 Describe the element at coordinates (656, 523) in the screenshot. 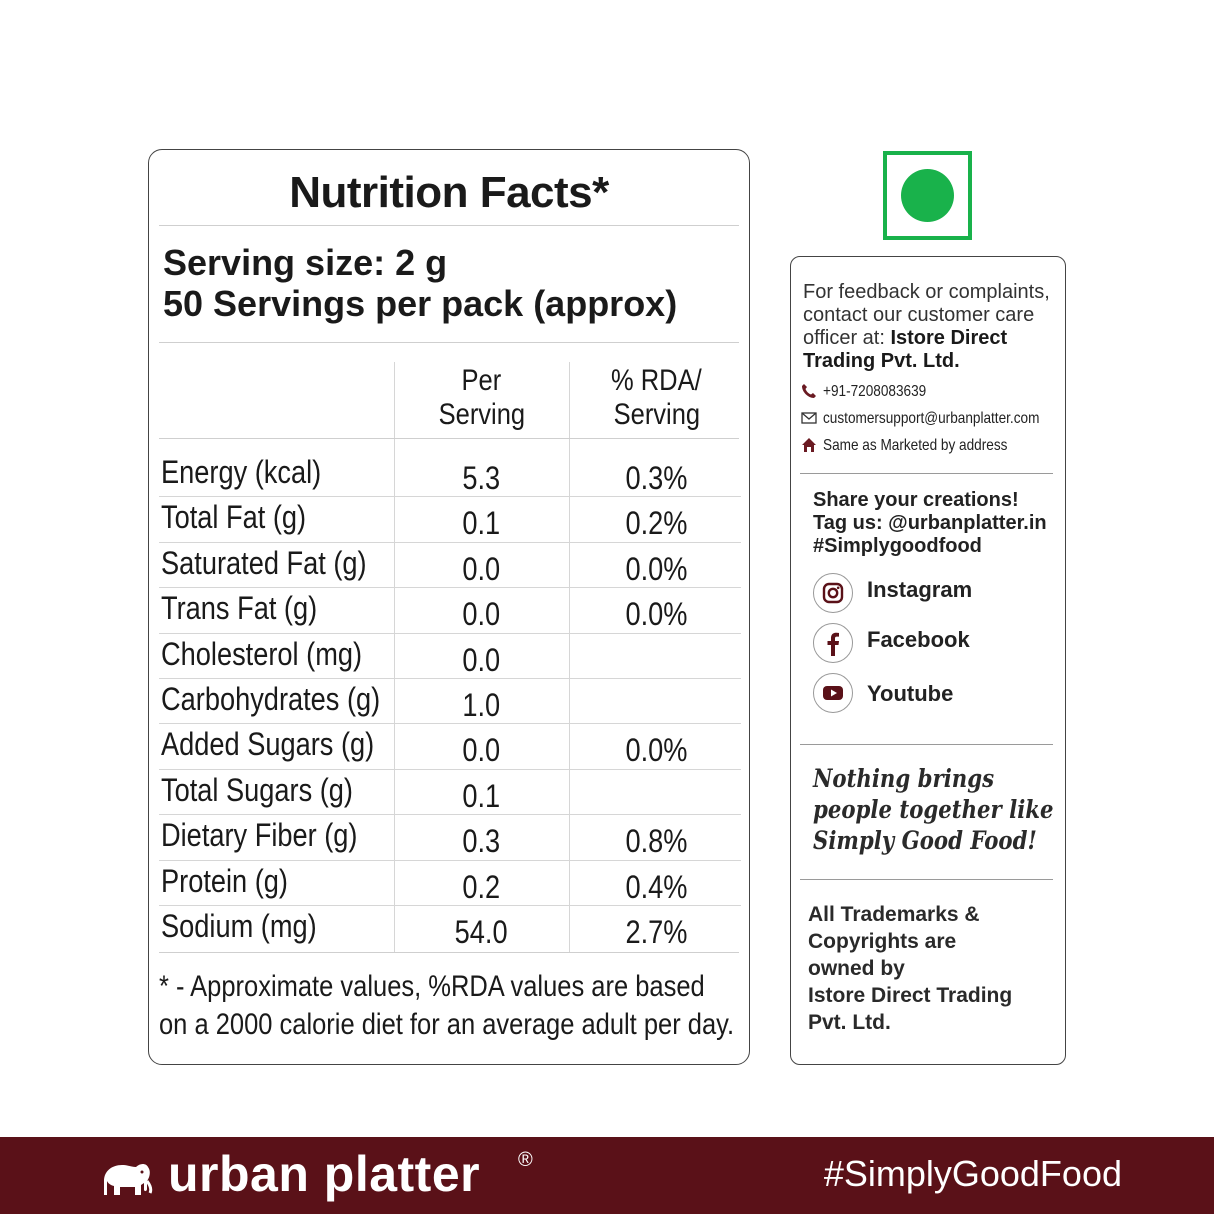

I see `rda-value: 0.2%` at that location.